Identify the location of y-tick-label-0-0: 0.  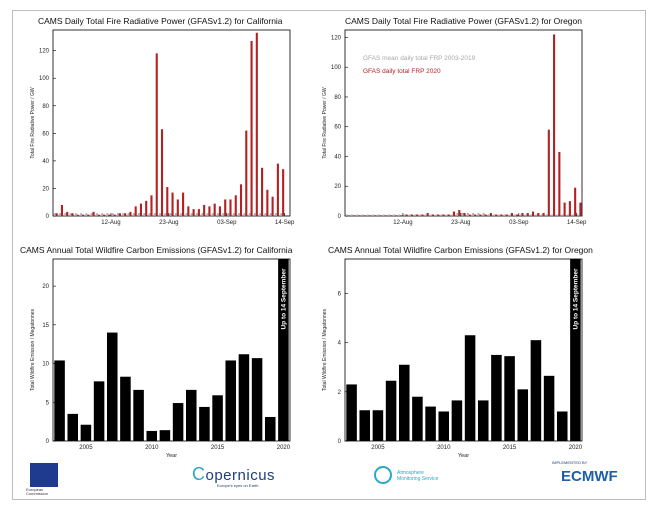
(48, 217).